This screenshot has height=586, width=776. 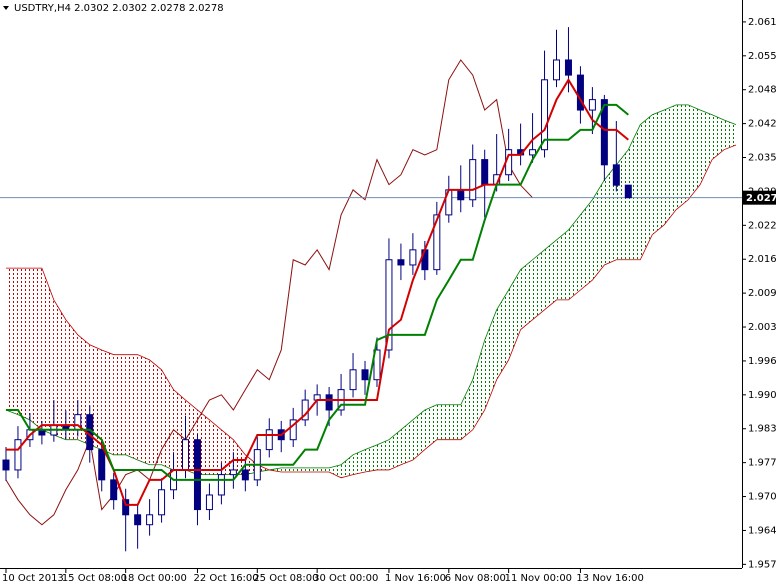 I want to click on menu-arrow, so click(x=6, y=8).